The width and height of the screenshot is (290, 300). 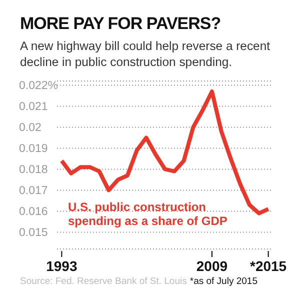 What do you see at coordinates (103, 281) in the screenshot?
I see `source-note: Source: Fed. Reserve Bank of St. Louis` at bounding box center [103, 281].